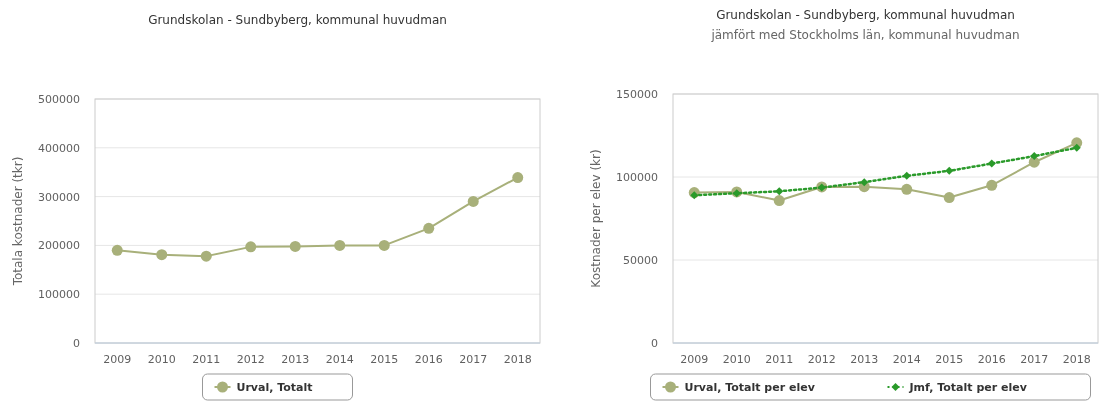 This screenshot has height=405, width=1118. Describe the element at coordinates (59, 99) in the screenshot. I see `y-tick-label: 500000` at that location.